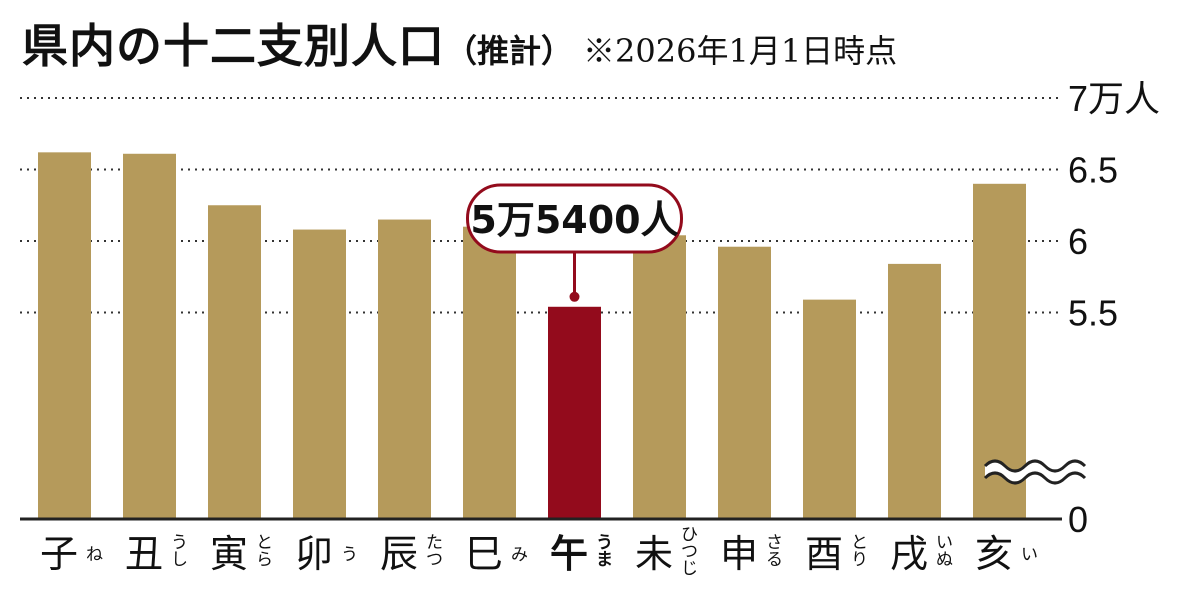  Describe the element at coordinates (604, 551) in the screenshot. I see `x-tick-reading: うま` at that location.